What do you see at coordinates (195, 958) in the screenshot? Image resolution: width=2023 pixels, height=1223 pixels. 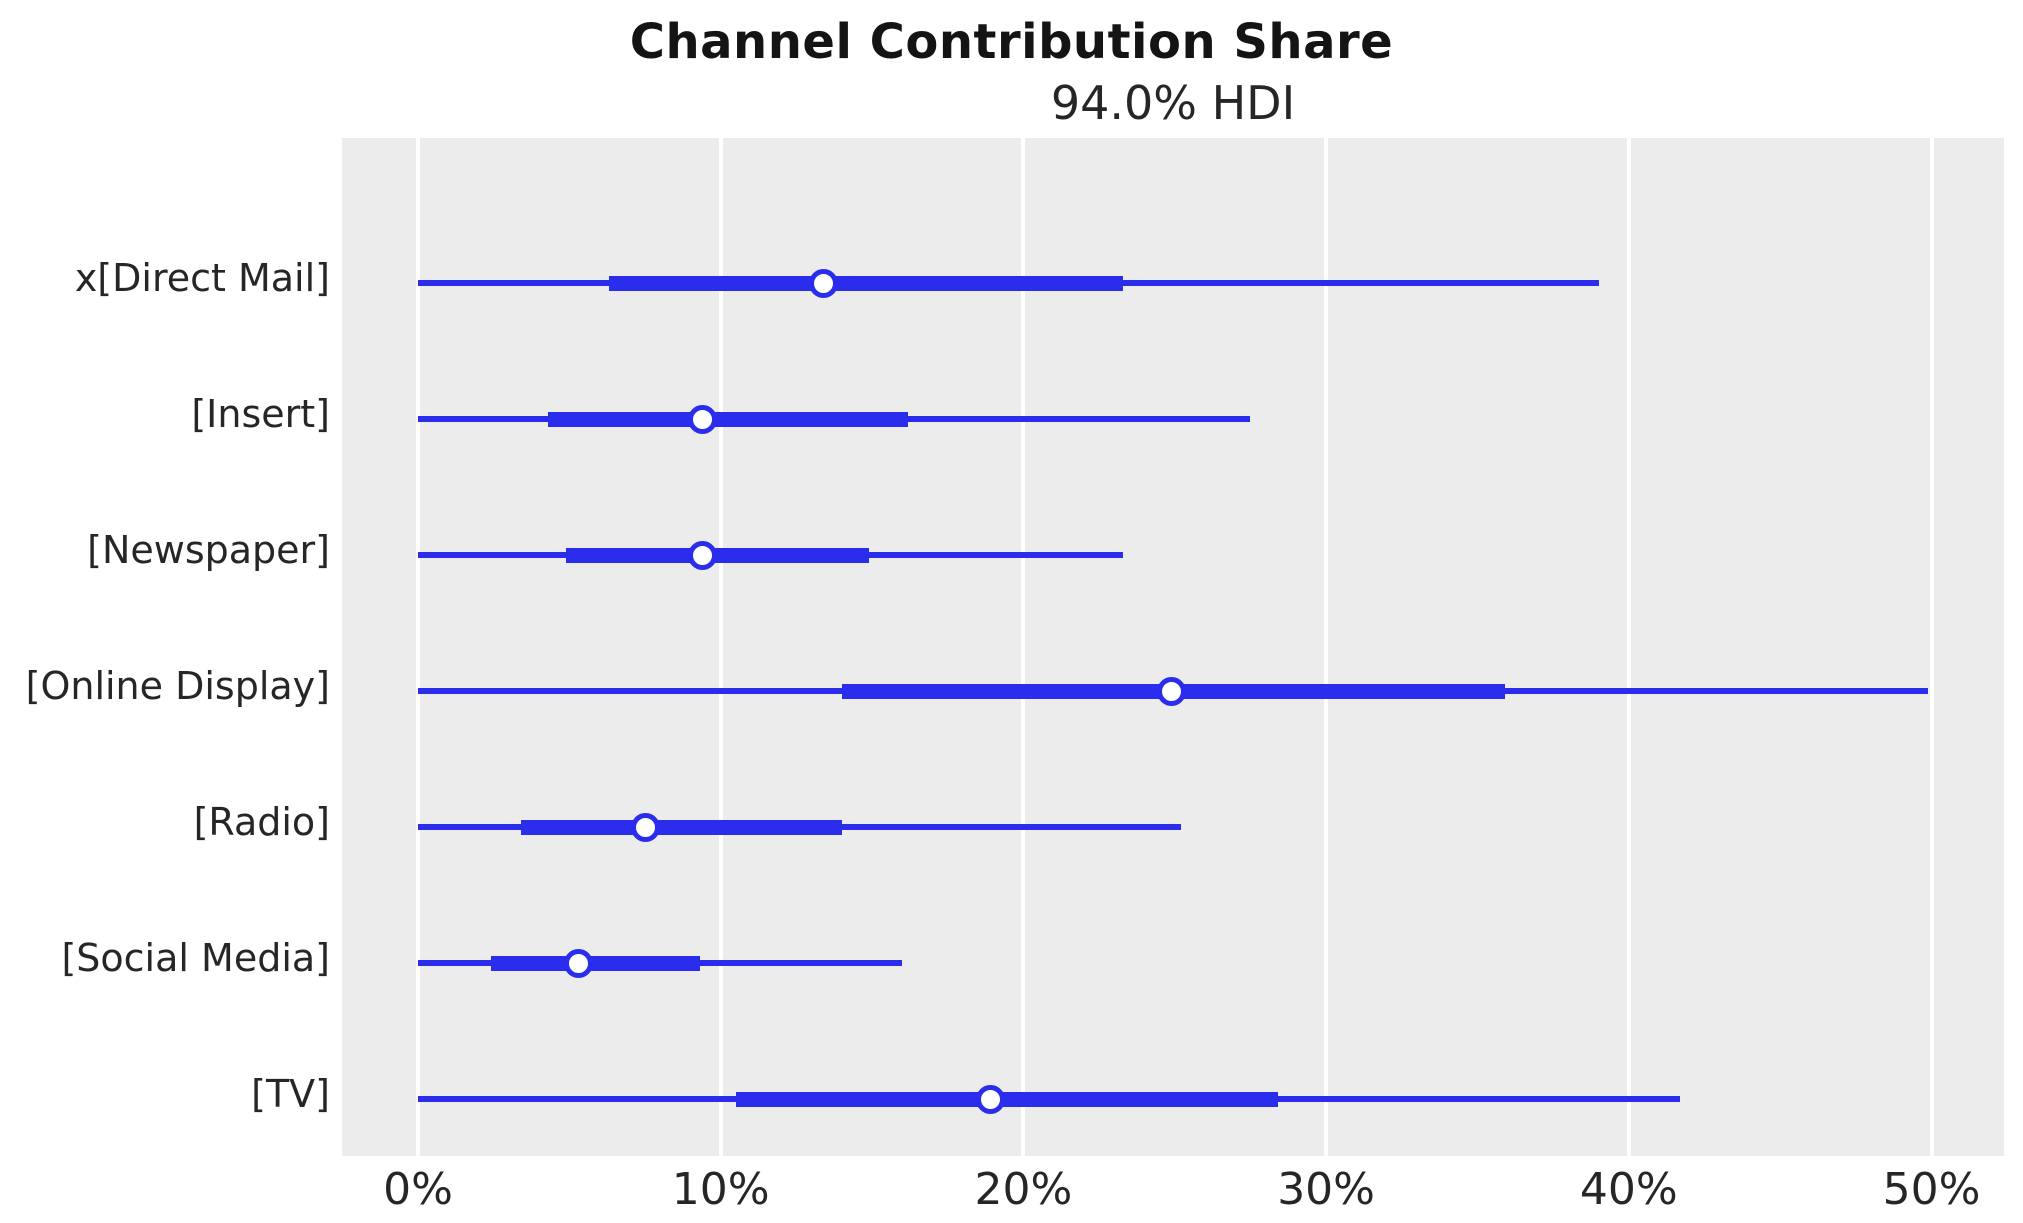 I see `y-axis-label: [Social Media]` at bounding box center [195, 958].